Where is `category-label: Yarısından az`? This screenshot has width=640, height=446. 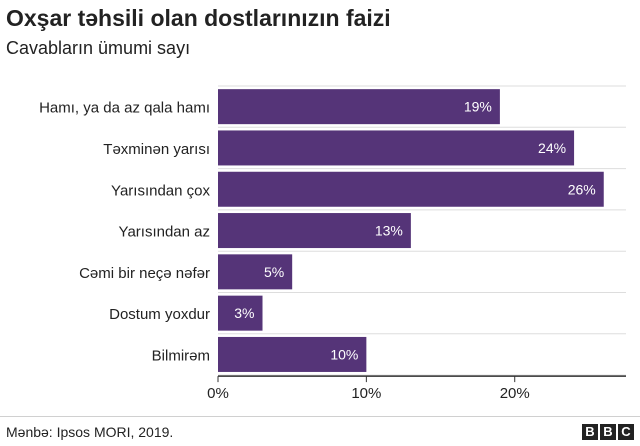
category-label: Yarısından az is located at coordinates (164, 232).